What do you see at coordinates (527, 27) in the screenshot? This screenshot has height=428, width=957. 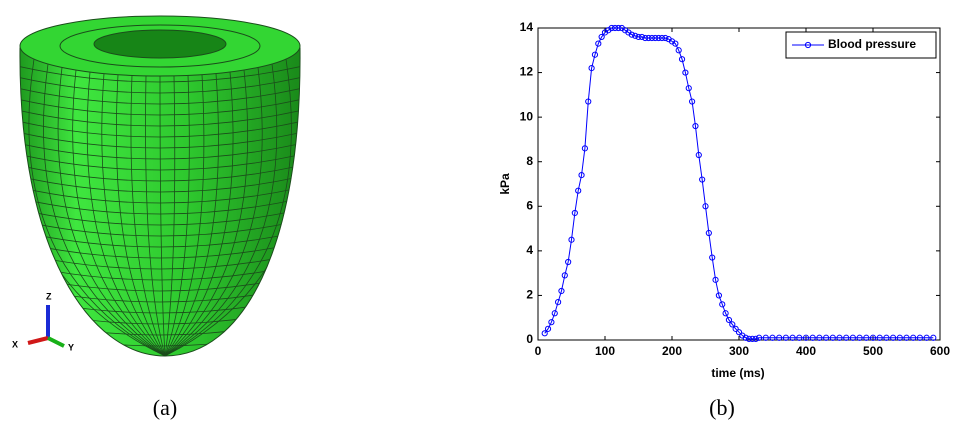 I see `y-tick-label: 14` at bounding box center [527, 27].